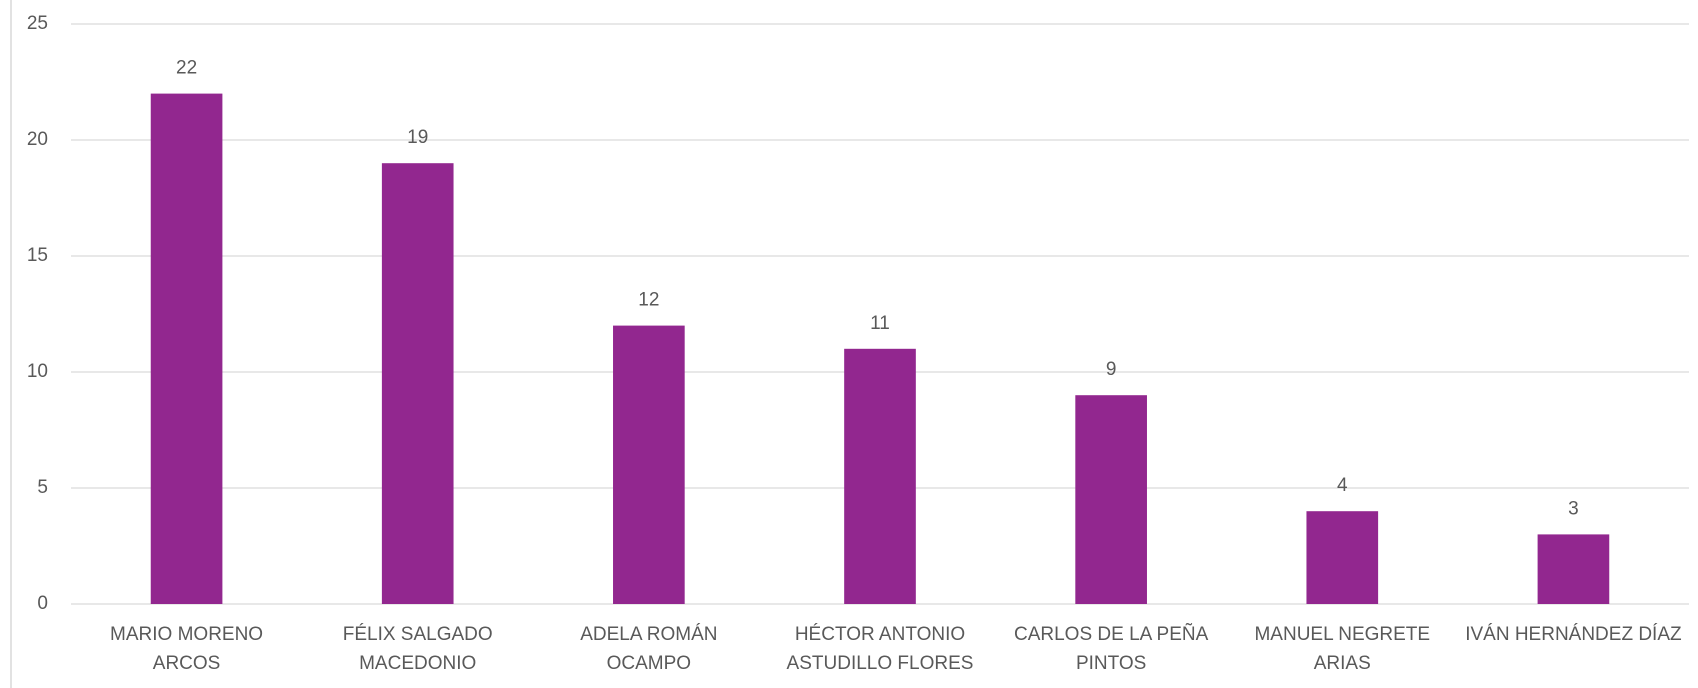 The image size is (1698, 688). Describe the element at coordinates (417, 649) in the screenshot. I see `x-tick-label: FÉLIX SALGADO MACEDONIO` at that location.